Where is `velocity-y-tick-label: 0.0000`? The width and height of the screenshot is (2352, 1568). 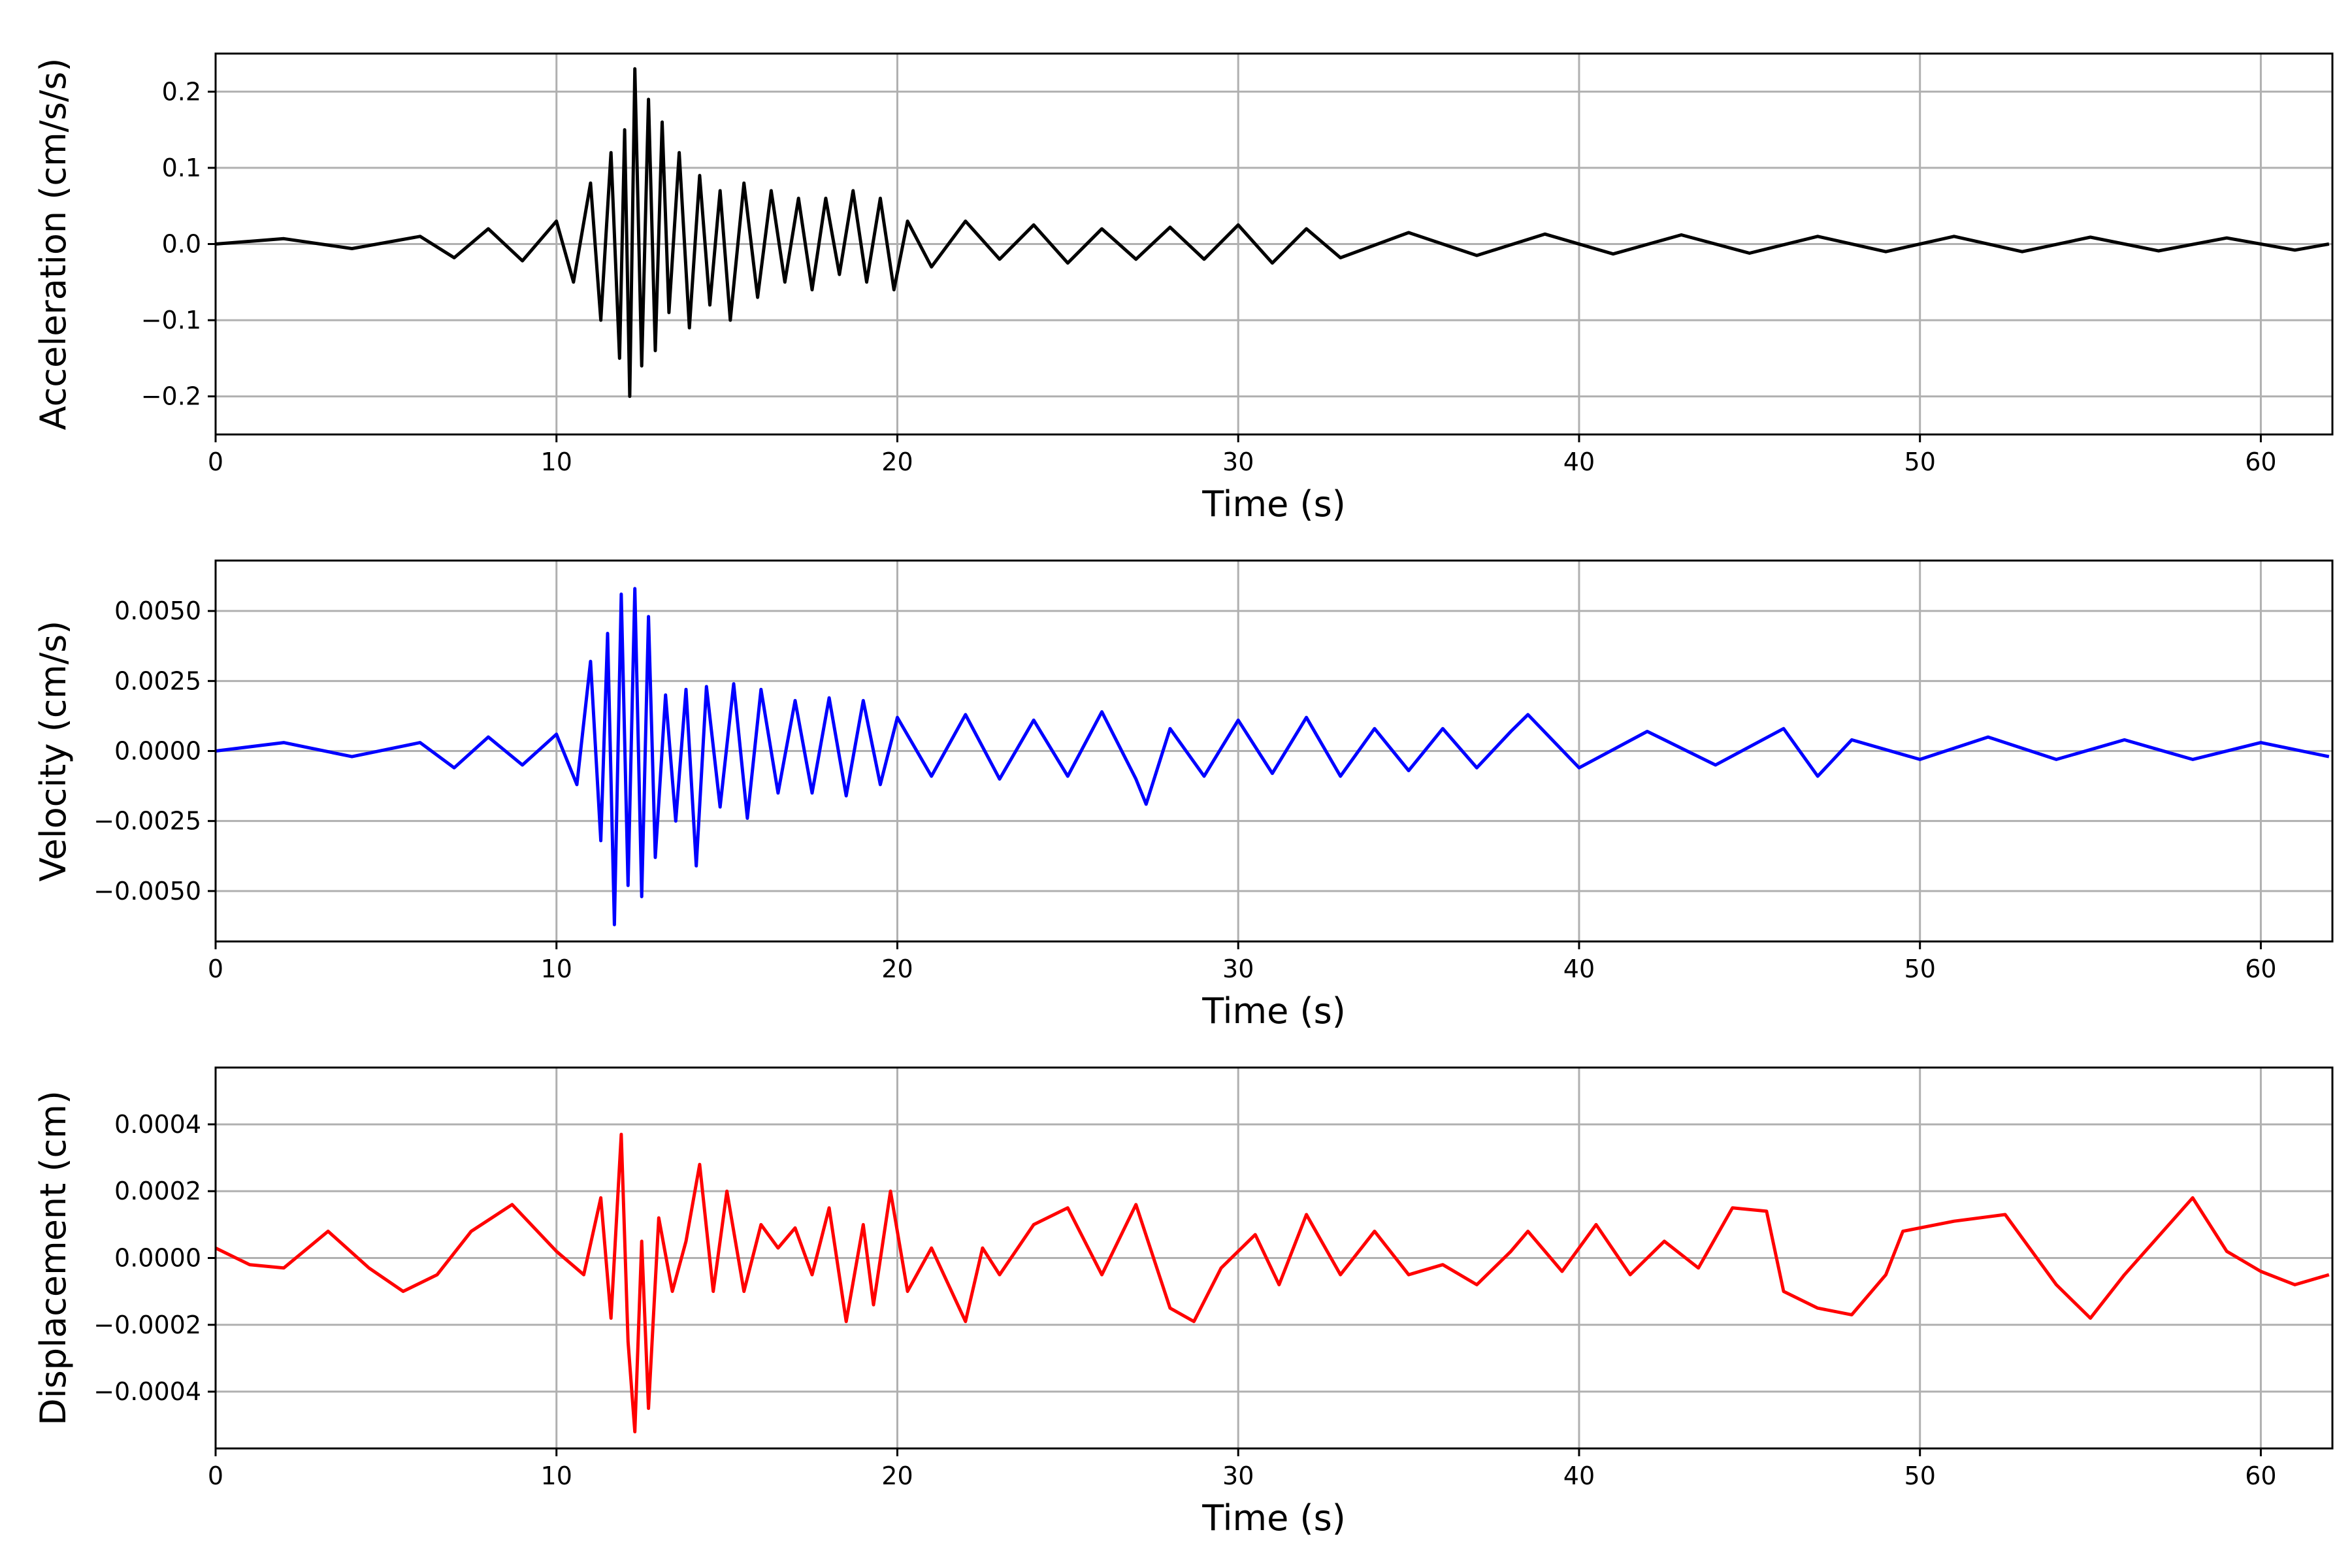 velocity-y-tick-label: 0.0000 is located at coordinates (157, 751).